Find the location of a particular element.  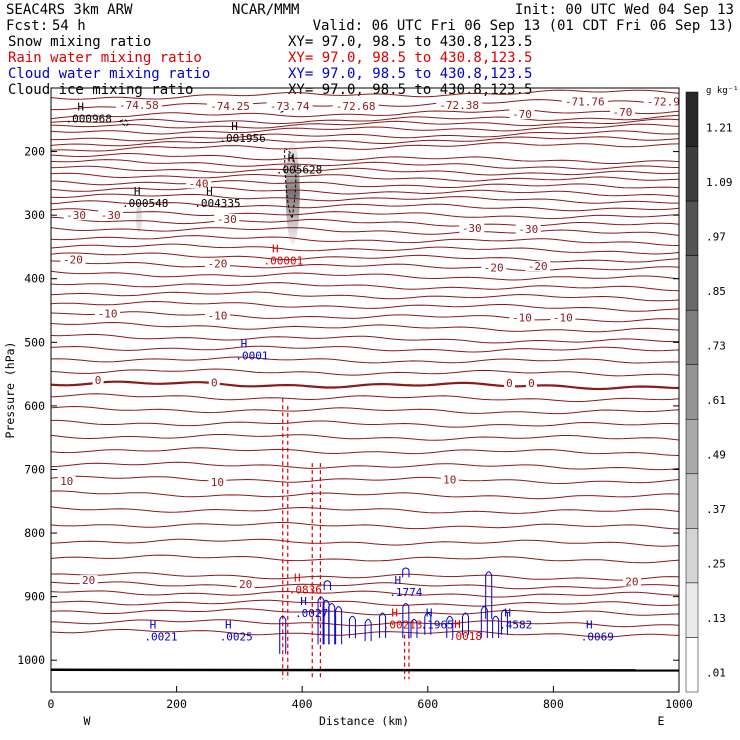

colorbar-label: .01 is located at coordinates (716, 673).